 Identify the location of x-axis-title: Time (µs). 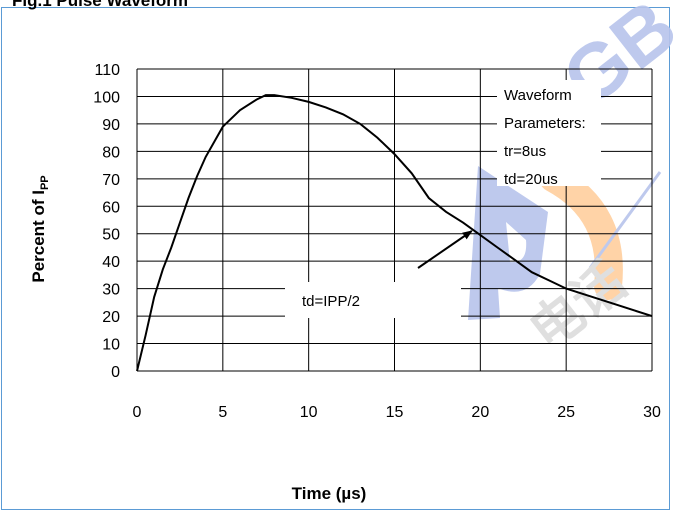
(329, 493).